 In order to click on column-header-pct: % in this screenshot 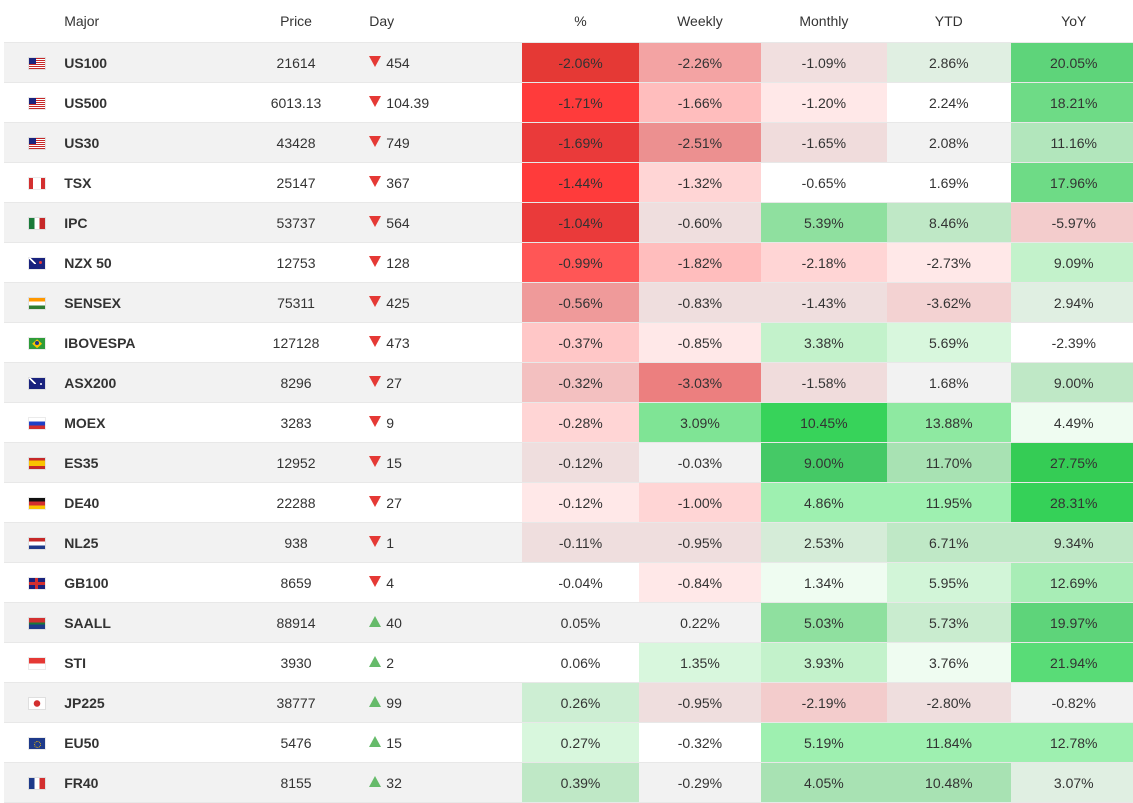, I will do `click(580, 21)`.